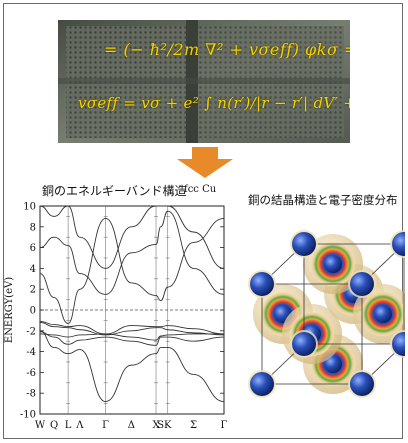  What do you see at coordinates (40, 425) in the screenshot?
I see `x-tick-label: W` at bounding box center [40, 425].